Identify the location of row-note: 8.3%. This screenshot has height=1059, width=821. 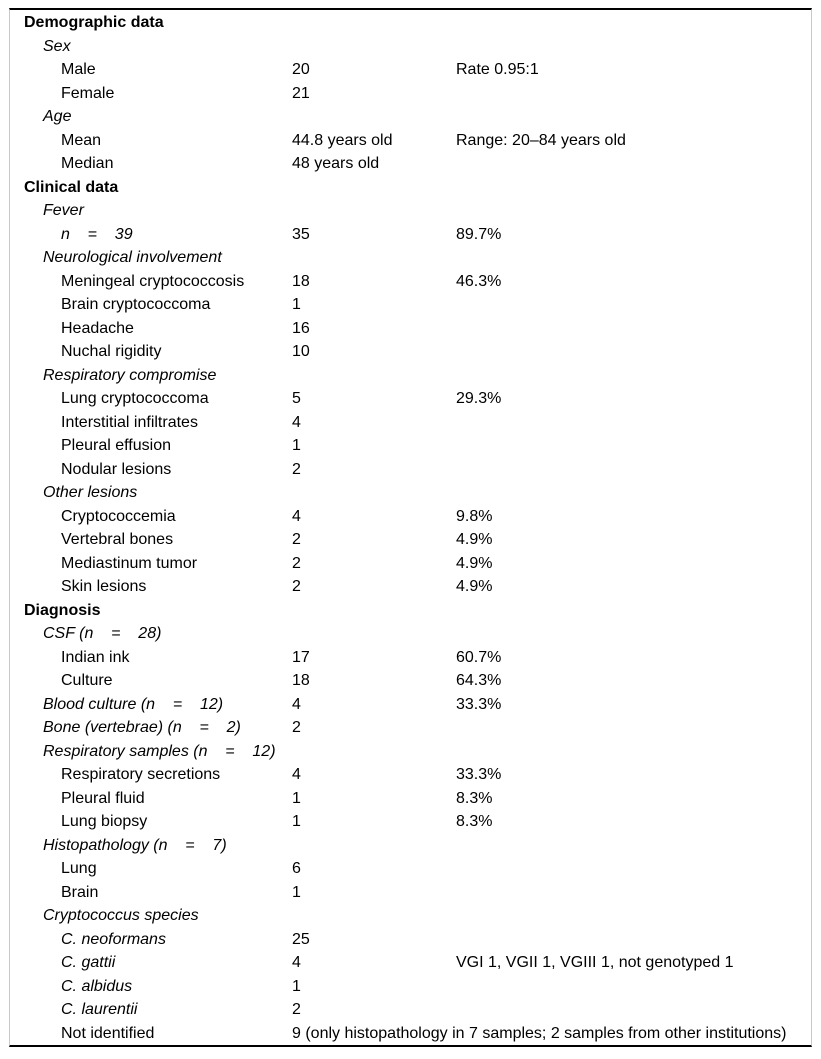
(474, 821).